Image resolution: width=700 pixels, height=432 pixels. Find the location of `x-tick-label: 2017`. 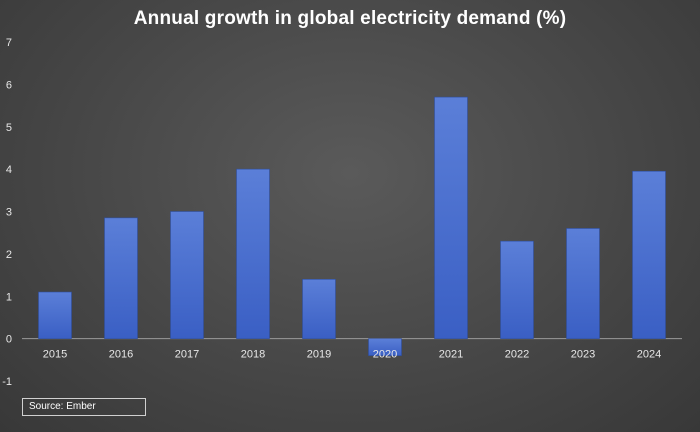

x-tick-label: 2017 is located at coordinates (187, 355).